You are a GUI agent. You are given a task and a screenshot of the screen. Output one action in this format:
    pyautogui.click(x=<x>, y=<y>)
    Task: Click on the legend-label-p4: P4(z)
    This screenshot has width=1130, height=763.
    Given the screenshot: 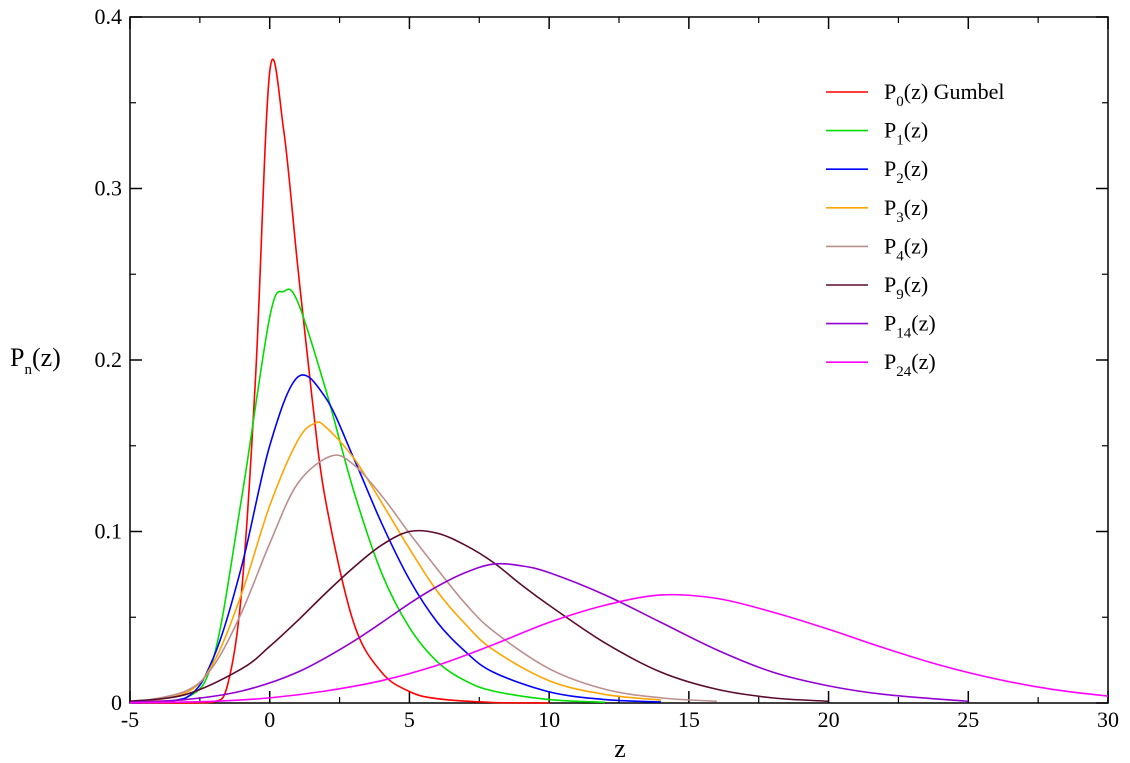 What is the action you would take?
    pyautogui.click(x=906, y=248)
    